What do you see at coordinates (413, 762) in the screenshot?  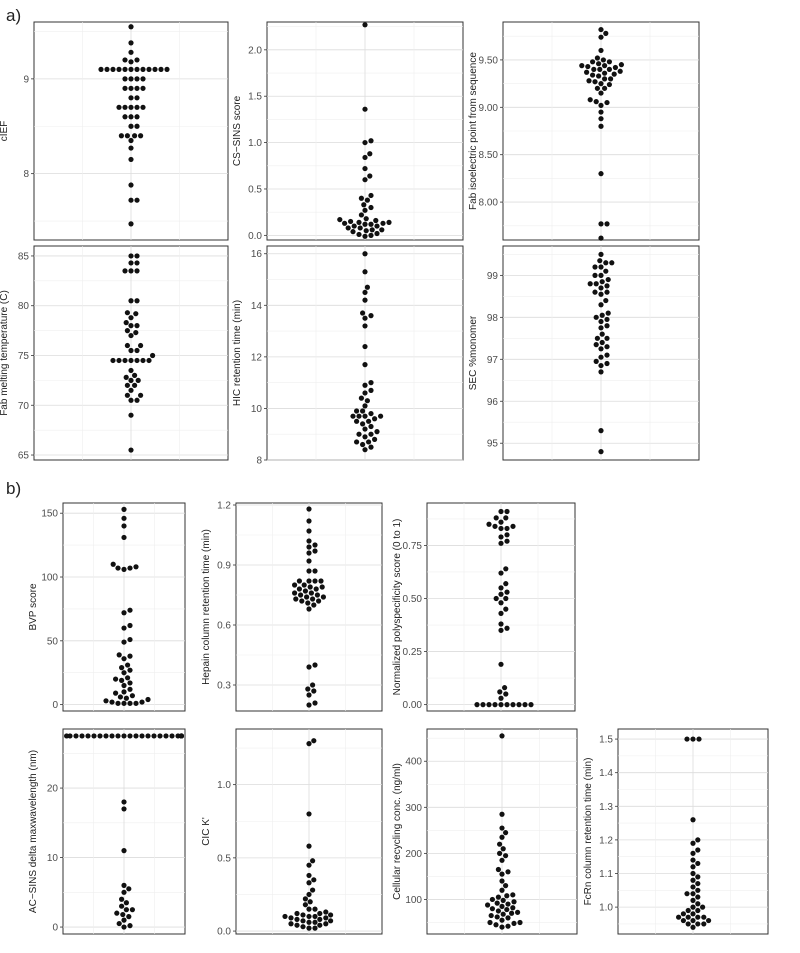 I see `y-tick-label: 400` at bounding box center [413, 762].